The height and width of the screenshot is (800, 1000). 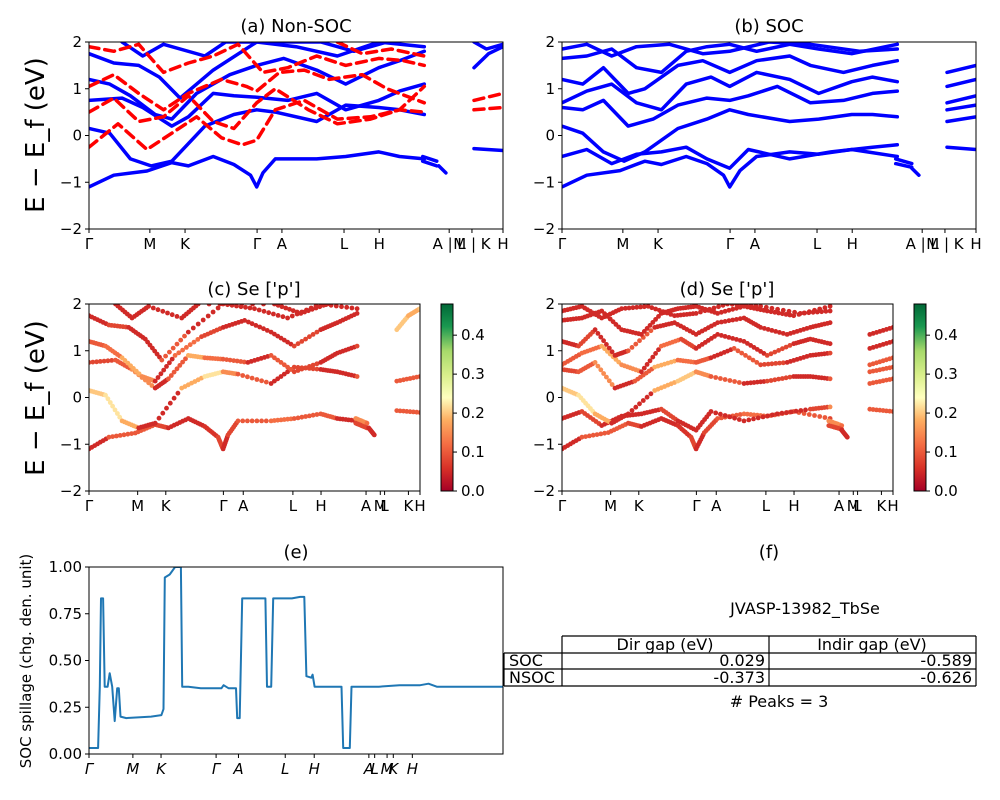 What do you see at coordinates (881, 506) in the screenshot?
I see `panel-d-xtick: K` at bounding box center [881, 506].